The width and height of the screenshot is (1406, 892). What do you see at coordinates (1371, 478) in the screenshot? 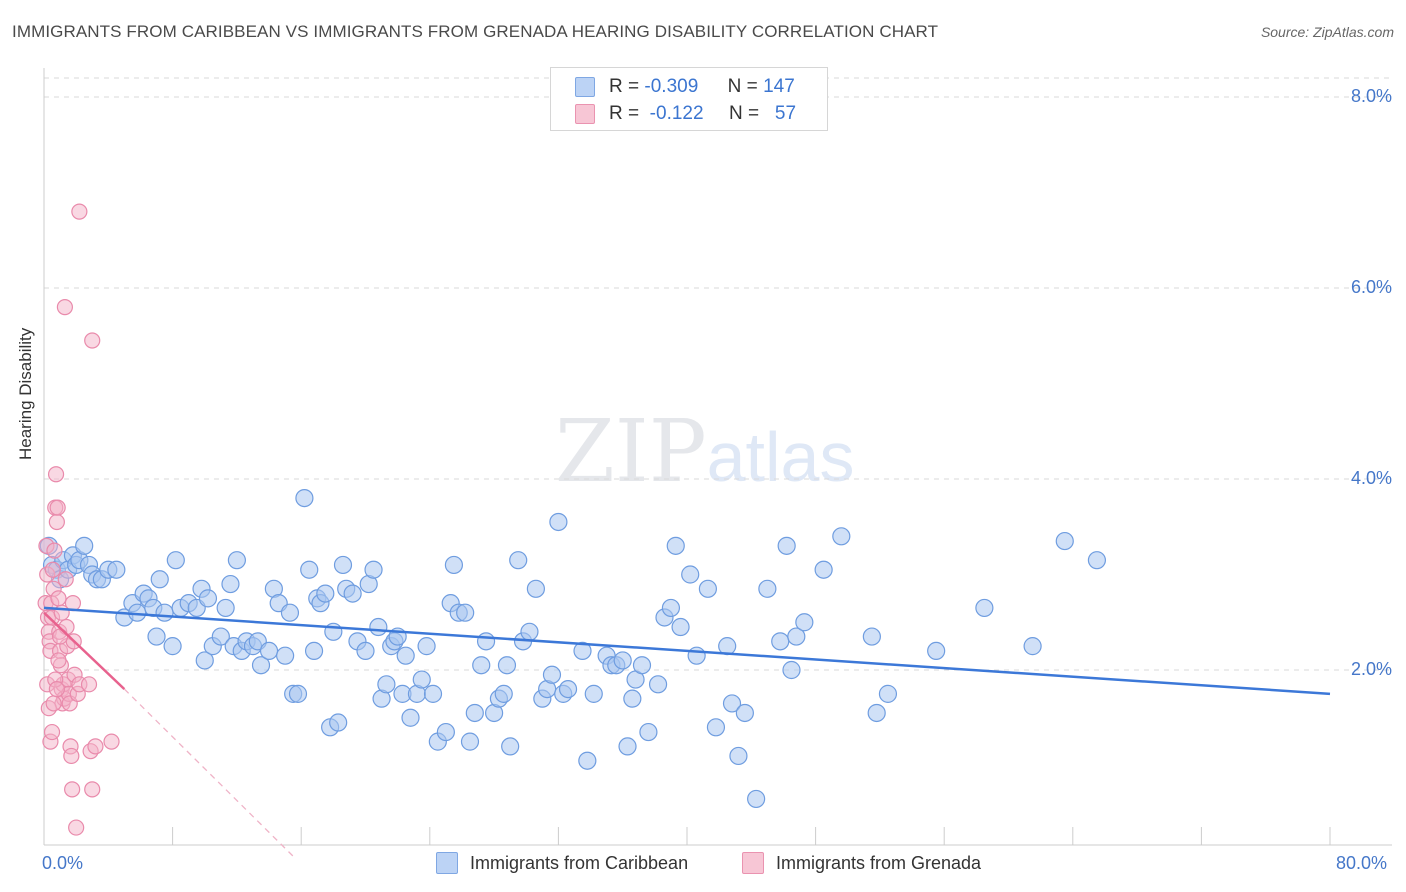
I see `y-tick-label-4: 4.0%` at bounding box center [1371, 478].